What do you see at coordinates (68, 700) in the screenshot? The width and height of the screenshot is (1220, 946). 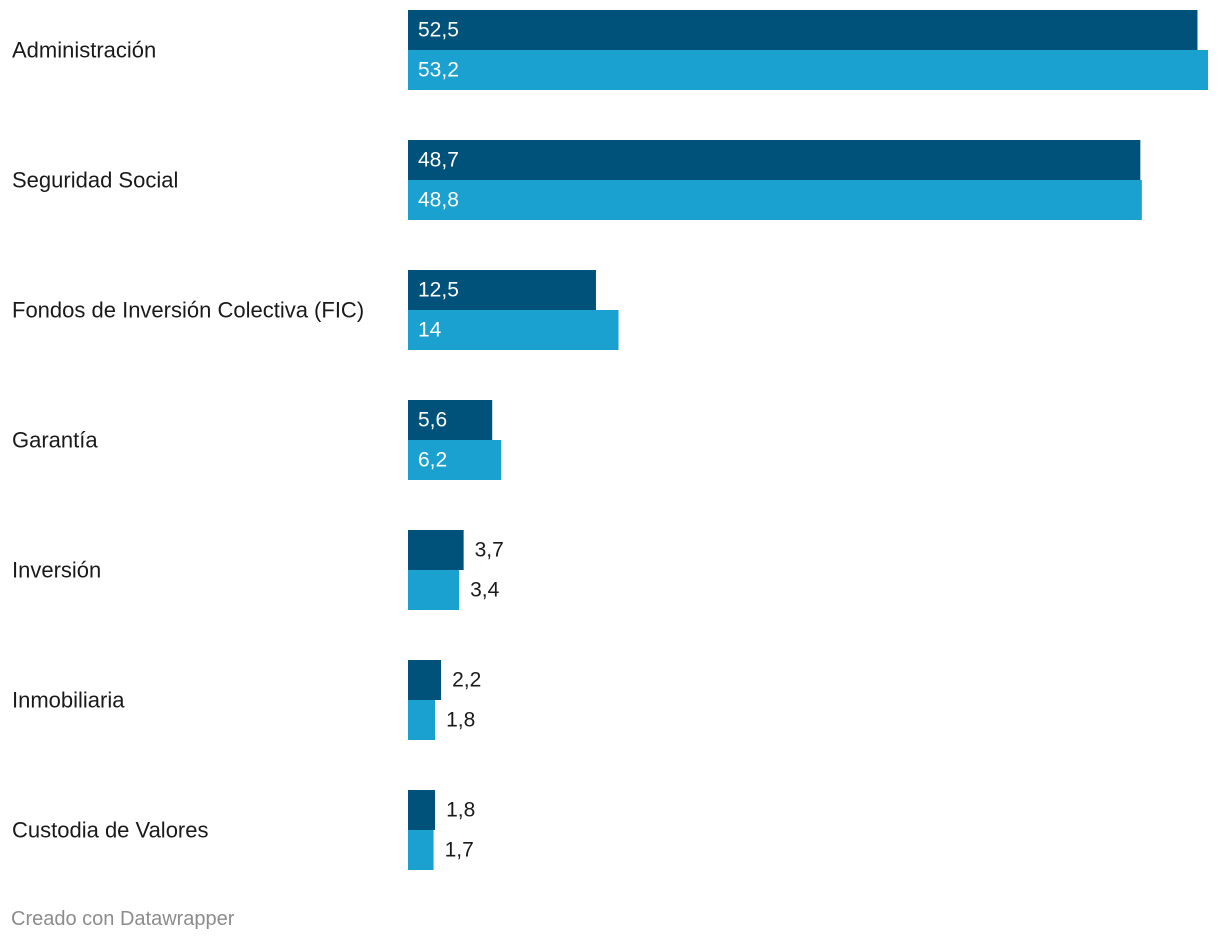 I see `category-label-inmobiliaria: Inmobiliaria` at bounding box center [68, 700].